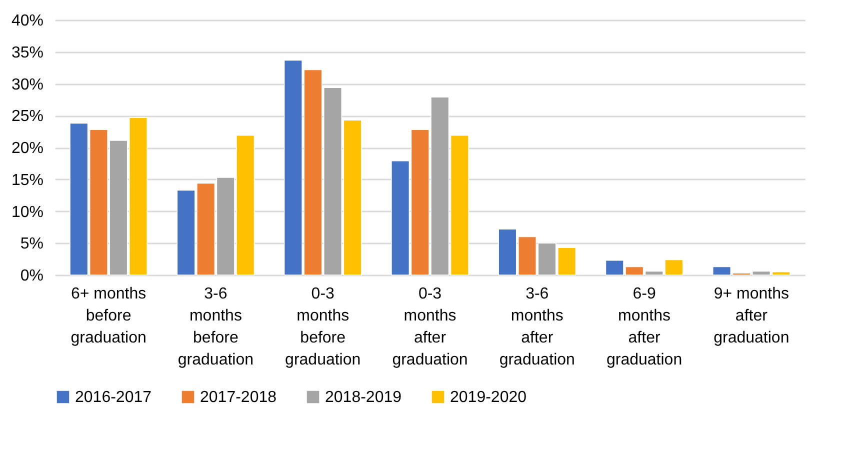 This screenshot has height=456, width=844. What do you see at coordinates (27, 53) in the screenshot?
I see `y-tick-label: 35%` at bounding box center [27, 53].